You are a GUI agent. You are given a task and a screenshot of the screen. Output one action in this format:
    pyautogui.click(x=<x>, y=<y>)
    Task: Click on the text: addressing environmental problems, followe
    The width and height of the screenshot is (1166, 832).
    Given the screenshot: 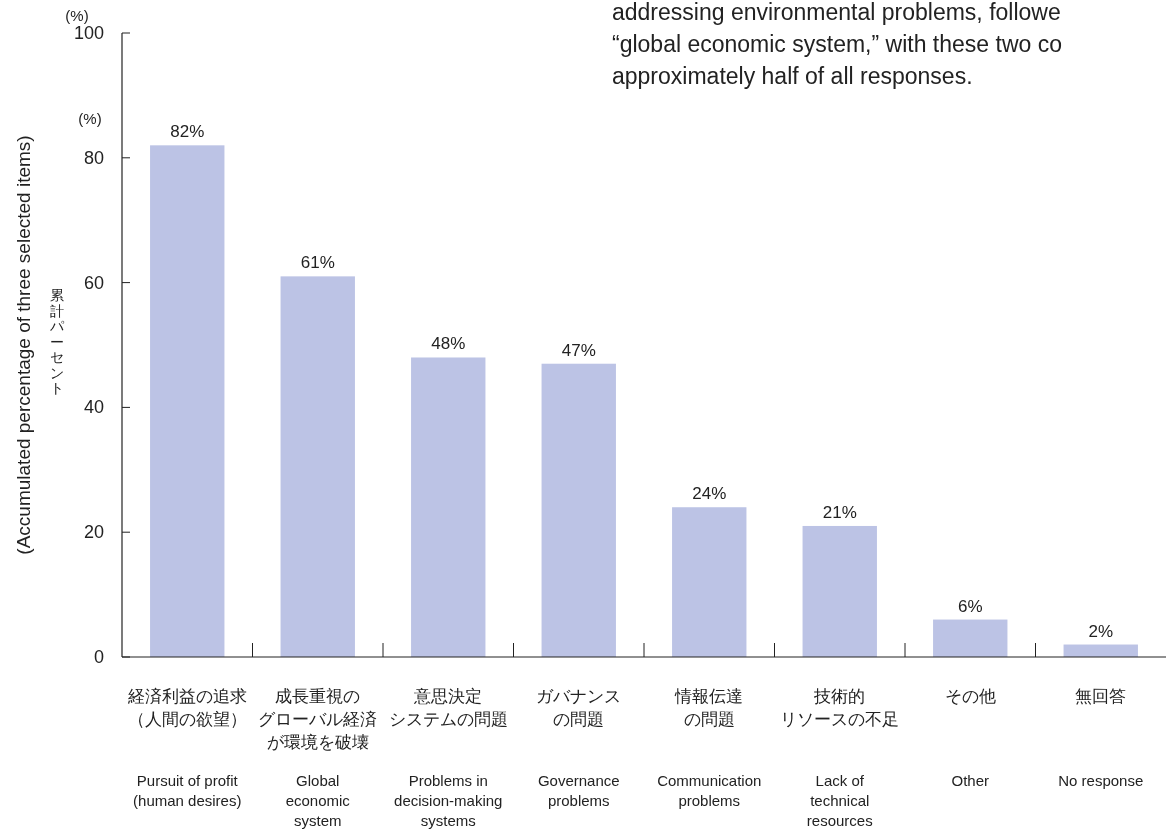 What is the action you would take?
    pyautogui.click(x=836, y=12)
    